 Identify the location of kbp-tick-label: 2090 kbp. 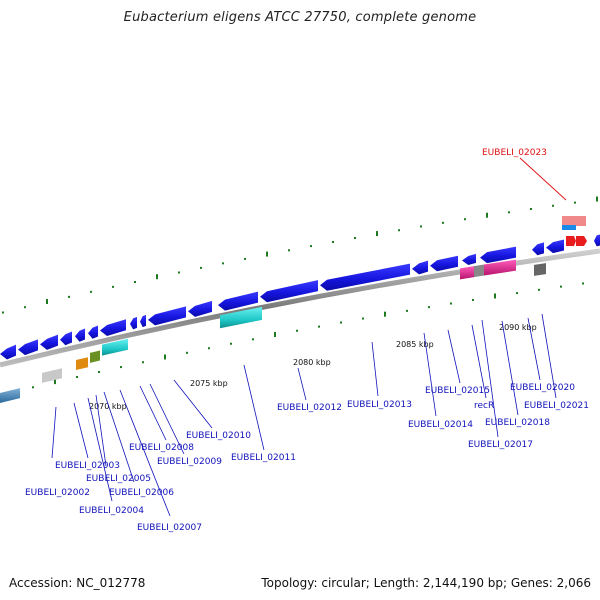
(518, 327).